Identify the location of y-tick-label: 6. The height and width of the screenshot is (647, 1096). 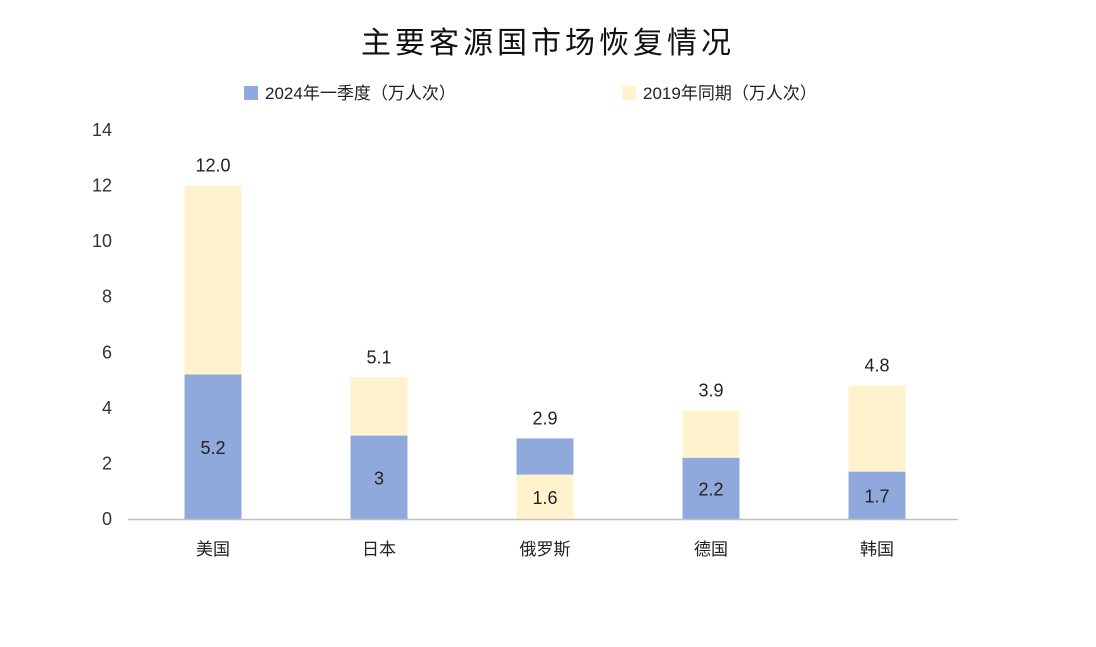
(107, 352).